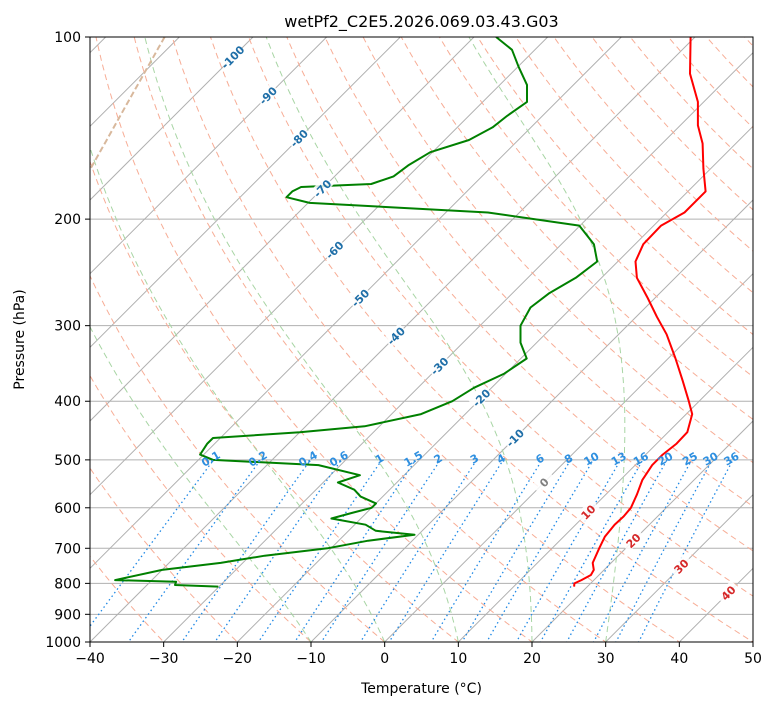 The image size is (775, 708). I want to click on mixing-ratio-label: 1, so click(379, 459).